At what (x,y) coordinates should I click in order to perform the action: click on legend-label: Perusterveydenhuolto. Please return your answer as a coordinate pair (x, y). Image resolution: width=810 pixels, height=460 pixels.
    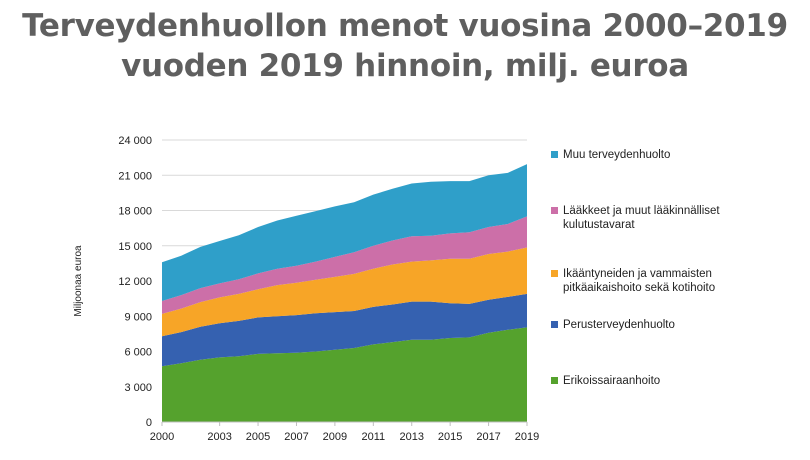
    Looking at the image, I should click on (619, 325).